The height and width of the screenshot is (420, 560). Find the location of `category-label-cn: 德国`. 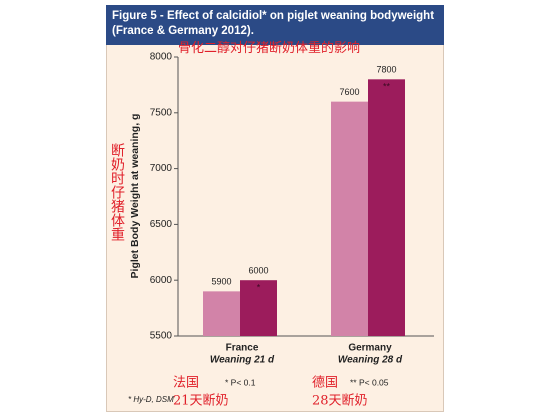

category-label-cn: 德国 is located at coordinates (325, 383).